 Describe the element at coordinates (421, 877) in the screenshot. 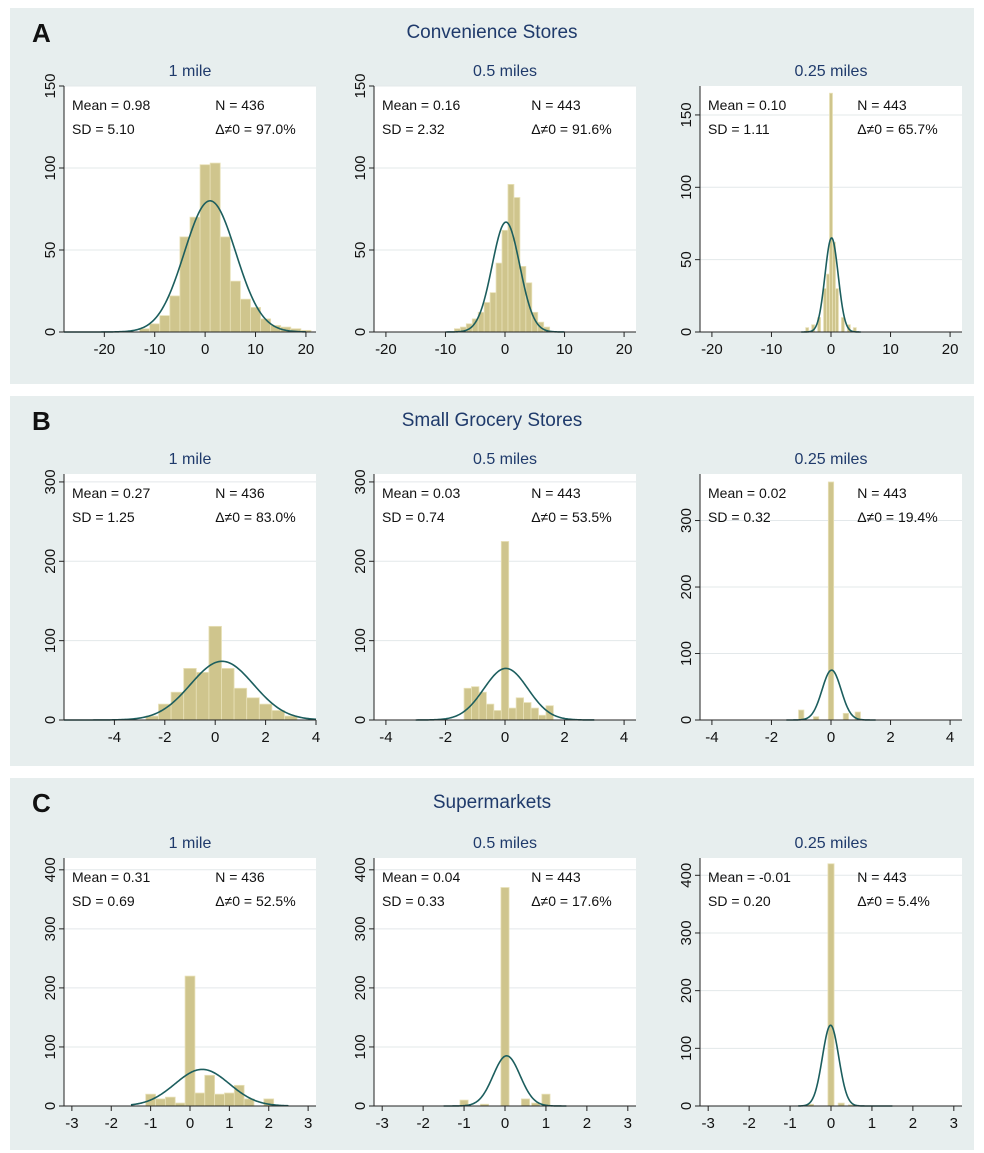

I see `stat-mean: Mean = 0.04` at that location.